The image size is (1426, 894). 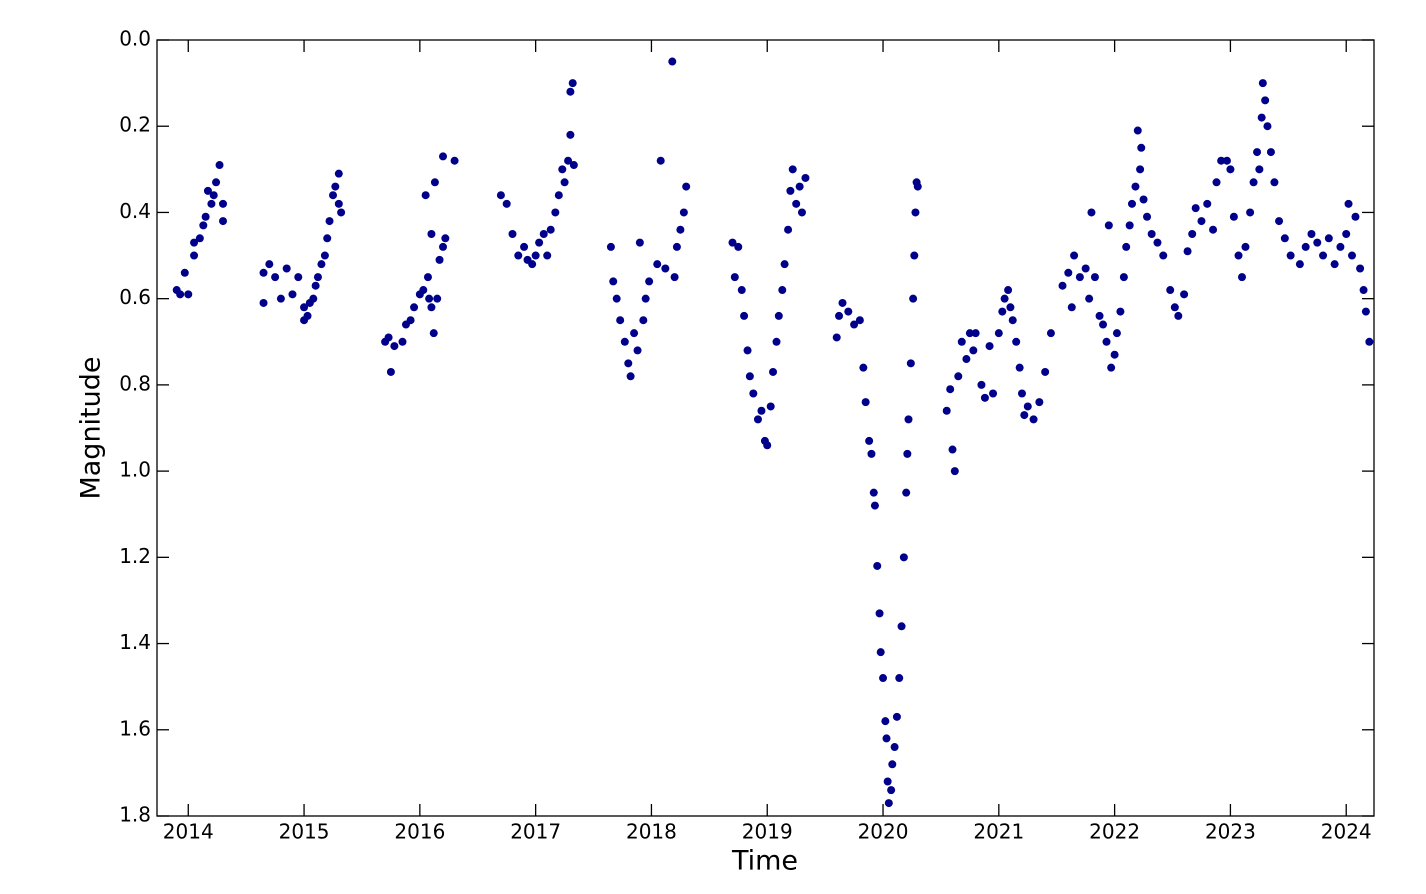 I want to click on x-tick-label: 2017, so click(x=535, y=832).